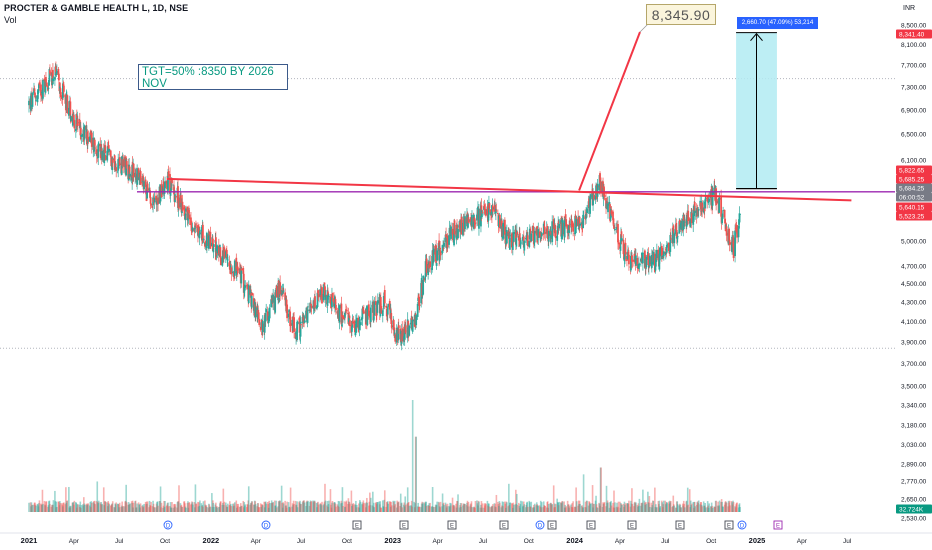 This screenshot has width=932, height=550. What do you see at coordinates (914, 188) in the screenshot?
I see `price-badge: 5,684.25` at bounding box center [914, 188].